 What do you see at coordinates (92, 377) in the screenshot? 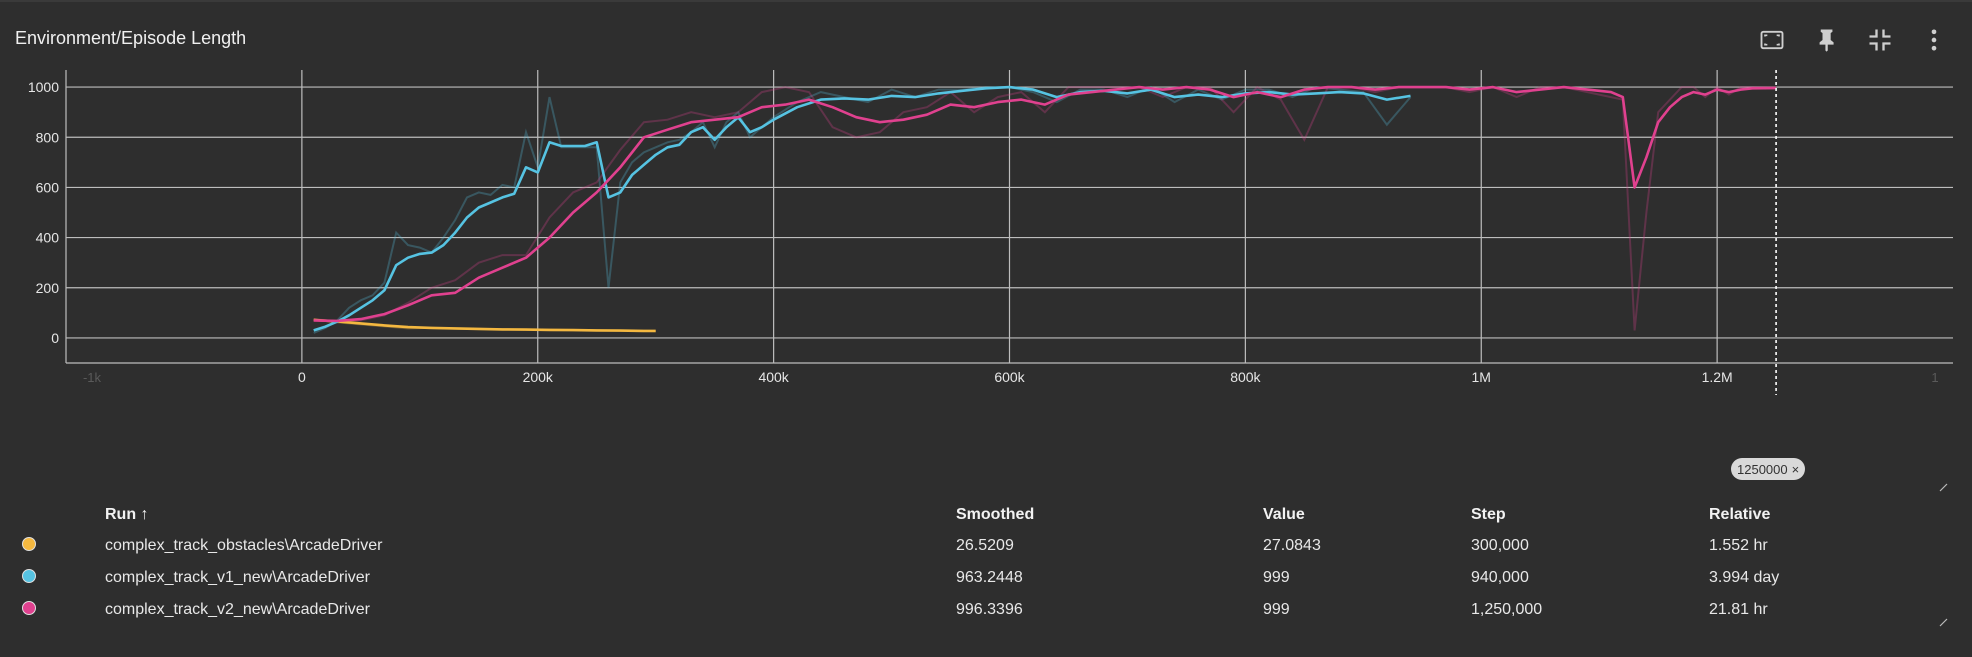
I see `x-edge-label: -1k` at bounding box center [92, 377].